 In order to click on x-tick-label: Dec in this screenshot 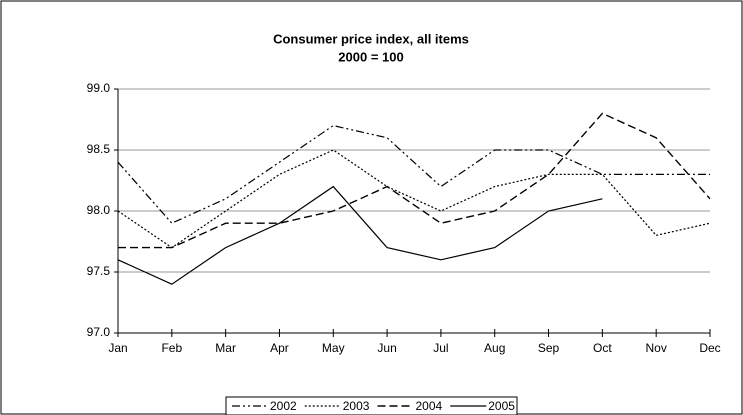, I will do `click(709, 348)`.